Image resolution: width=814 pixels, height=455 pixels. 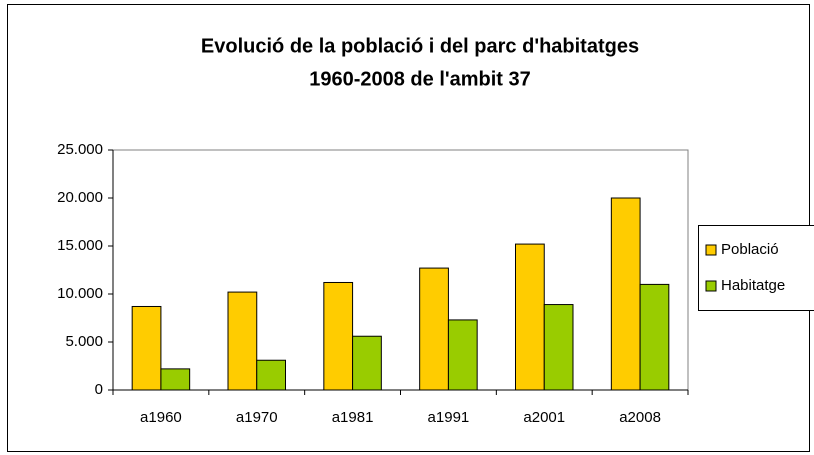 I want to click on y-tick-label: 25.000, so click(x=80, y=149).